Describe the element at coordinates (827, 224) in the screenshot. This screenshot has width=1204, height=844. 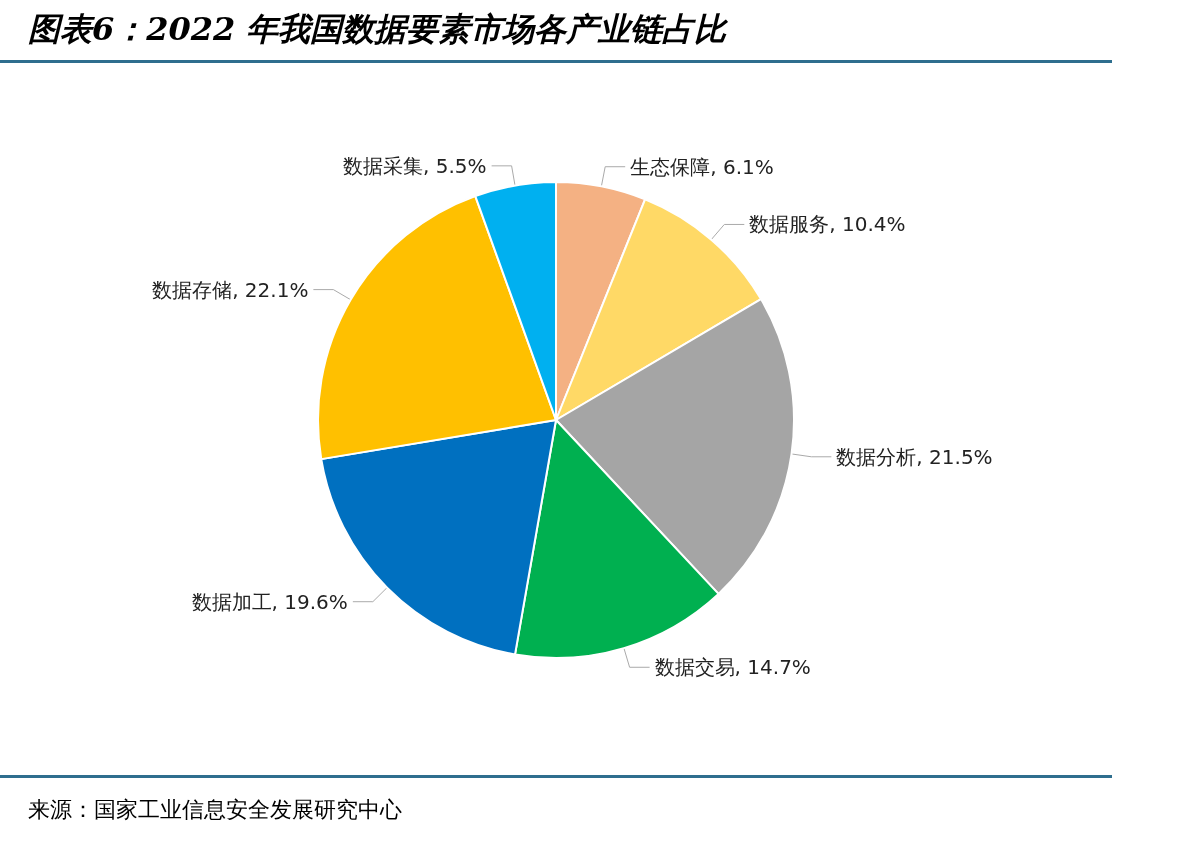
I see `slice-label: 数据服务, 10.4%` at that location.